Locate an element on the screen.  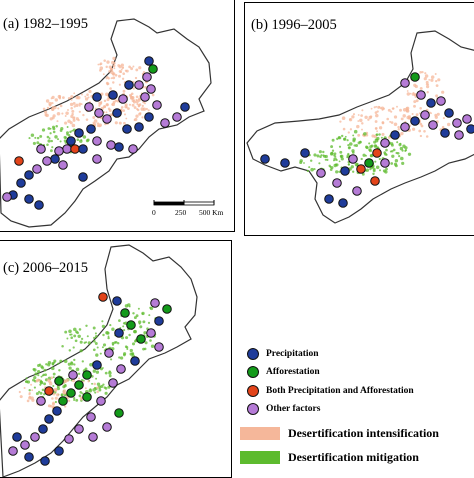
scale-bar: 0 250 500 Km is located at coordinates (189, 205).